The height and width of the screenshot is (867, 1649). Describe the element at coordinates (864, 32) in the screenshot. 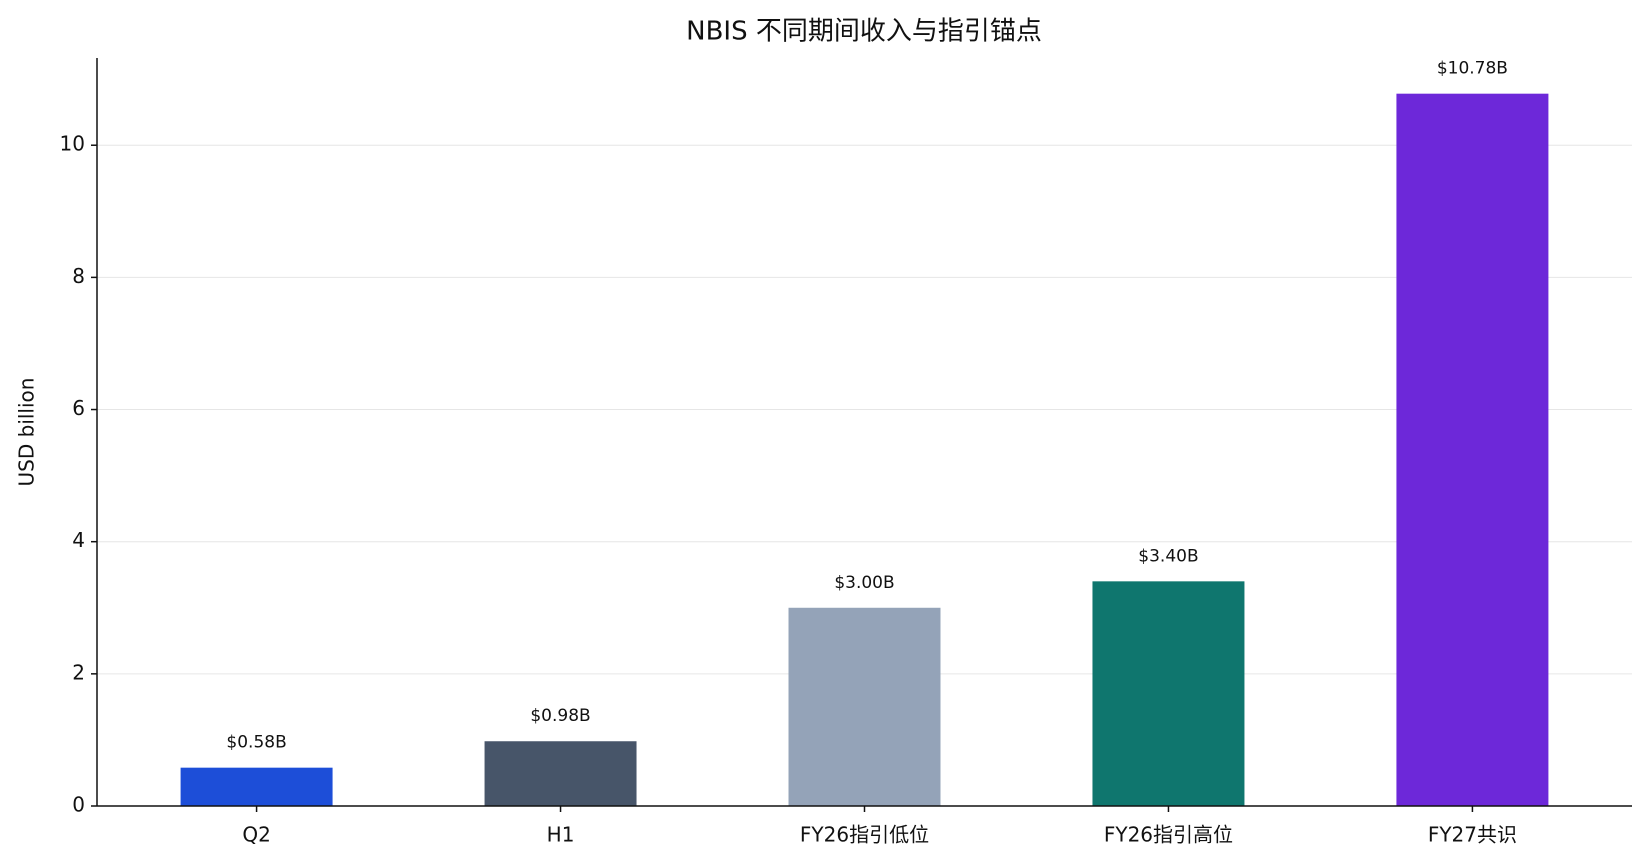

I see `chart-title: NBIS 不同期间收入与指引锚点` at that location.